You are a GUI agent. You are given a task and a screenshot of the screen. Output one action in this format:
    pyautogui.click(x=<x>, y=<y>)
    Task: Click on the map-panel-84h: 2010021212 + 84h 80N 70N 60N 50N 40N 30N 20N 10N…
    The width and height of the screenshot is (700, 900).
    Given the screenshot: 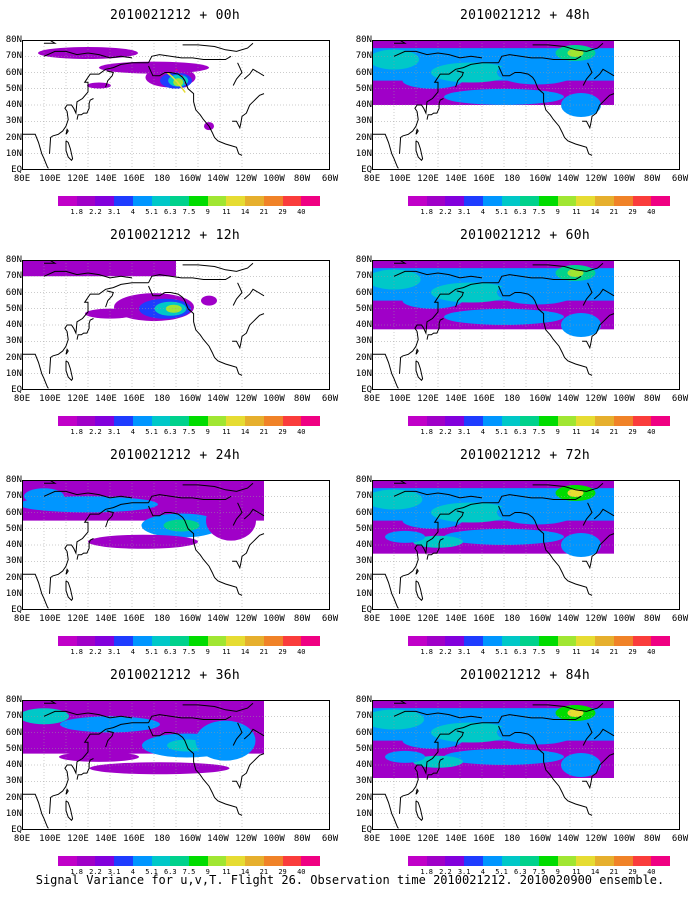 What is the action you would take?
    pyautogui.click(x=525, y=770)
    